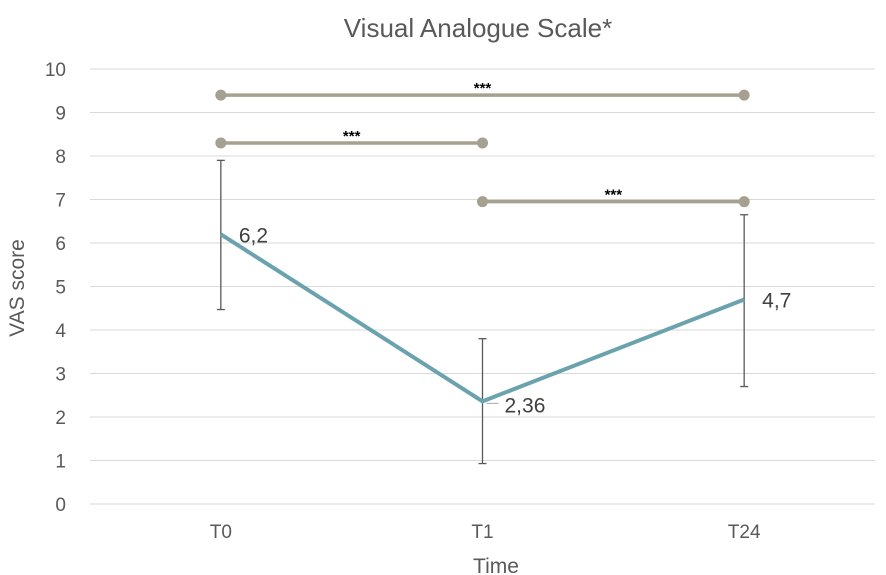  Describe the element at coordinates (60, 505) in the screenshot. I see `y-tick-label: 0` at that location.